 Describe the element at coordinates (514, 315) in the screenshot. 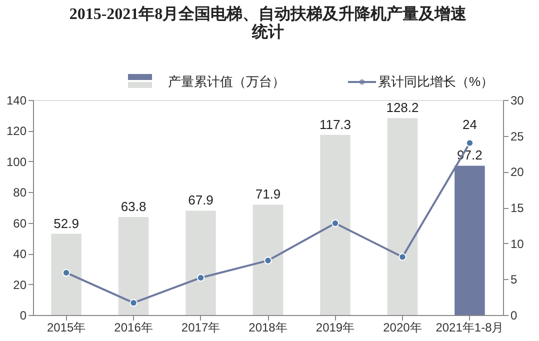

I see `y2-tick-label: 0` at that location.